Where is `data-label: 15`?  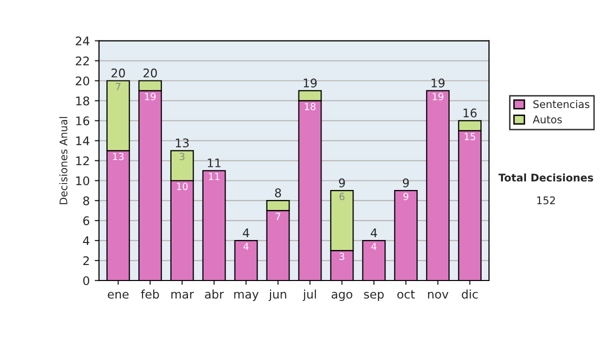 data-label: 15 is located at coordinates (470, 136).